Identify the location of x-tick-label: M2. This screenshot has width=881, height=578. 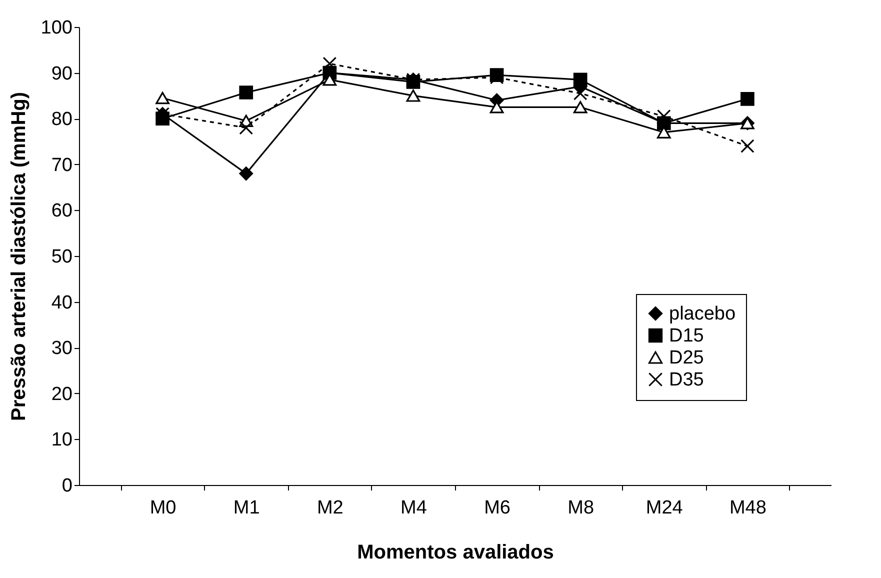
(330, 508).